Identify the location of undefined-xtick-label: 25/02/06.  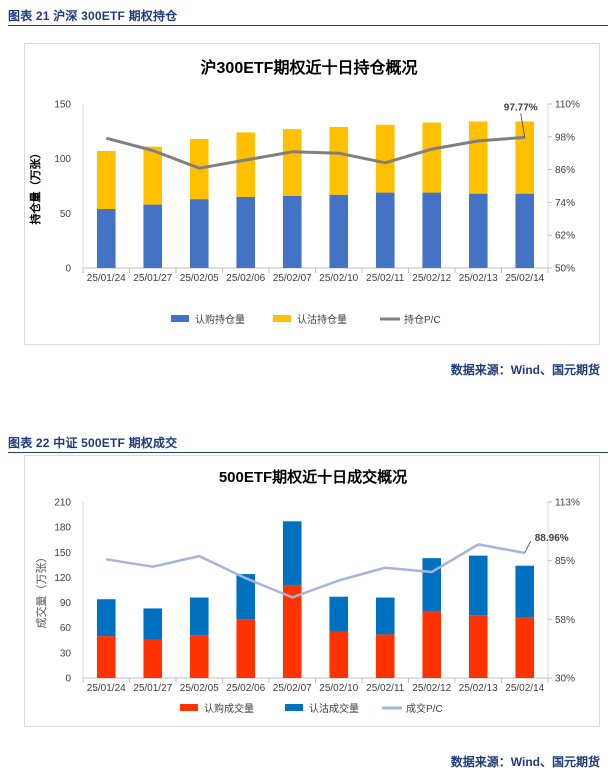
(245, 278).